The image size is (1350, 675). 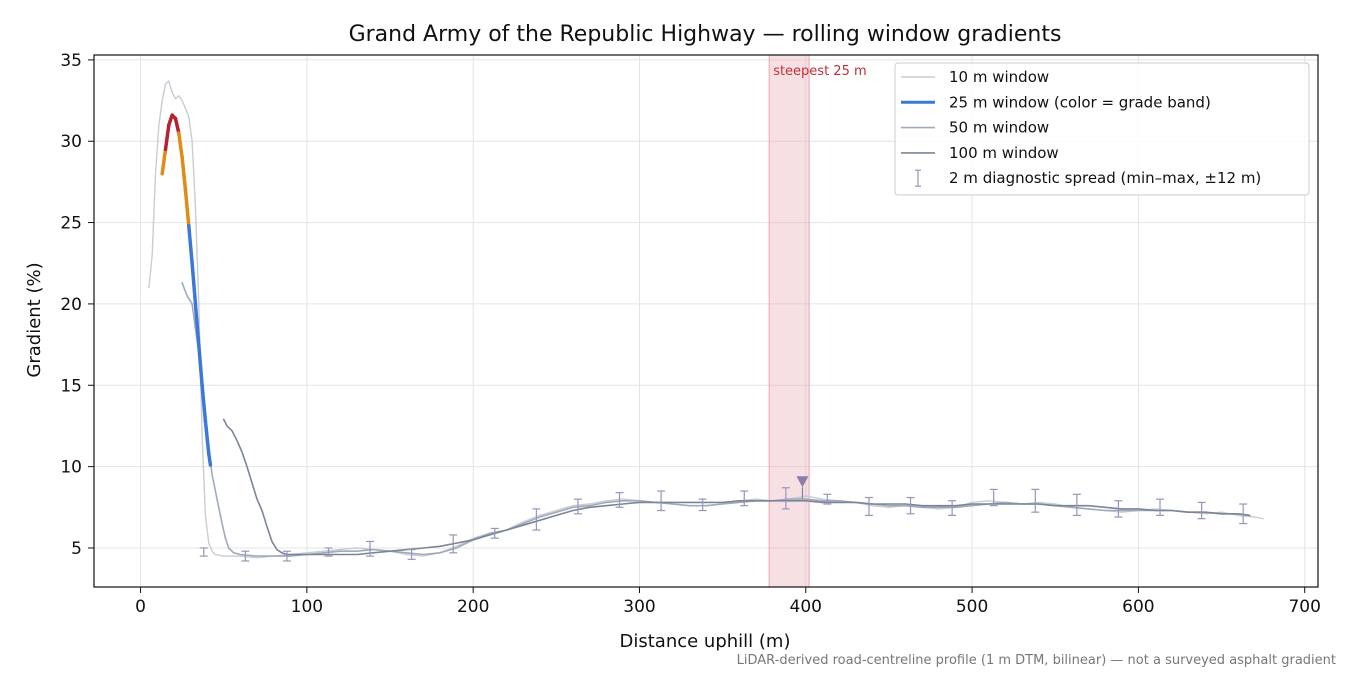 I want to click on highlight-band, so click(x=789, y=321).